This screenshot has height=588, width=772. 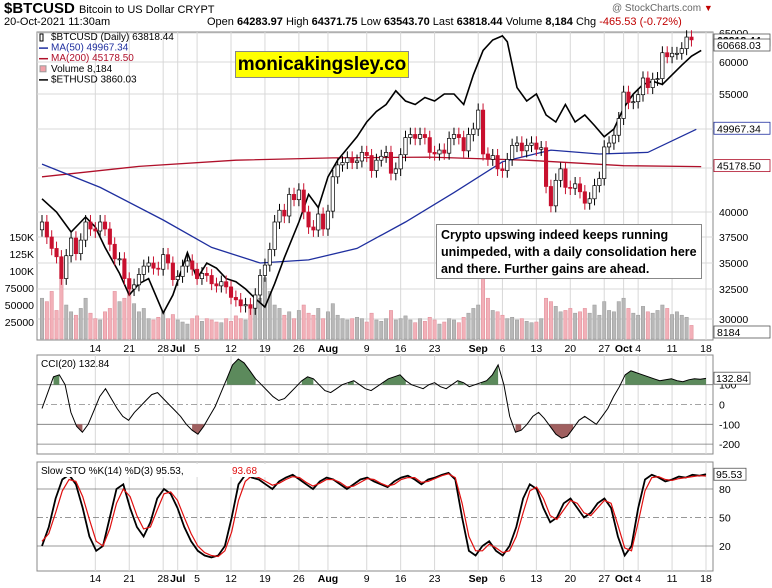 I want to click on symbol-title: $BTCUSD Bitcoin to US Dollar CRYPT, so click(x=109, y=8).